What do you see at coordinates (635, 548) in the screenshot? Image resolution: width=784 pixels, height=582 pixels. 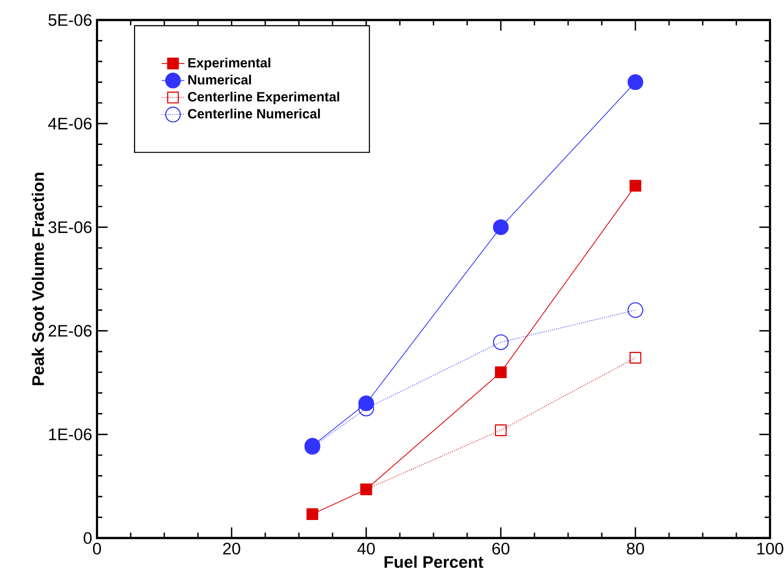 I see `x-tick-label: 80` at bounding box center [635, 548].